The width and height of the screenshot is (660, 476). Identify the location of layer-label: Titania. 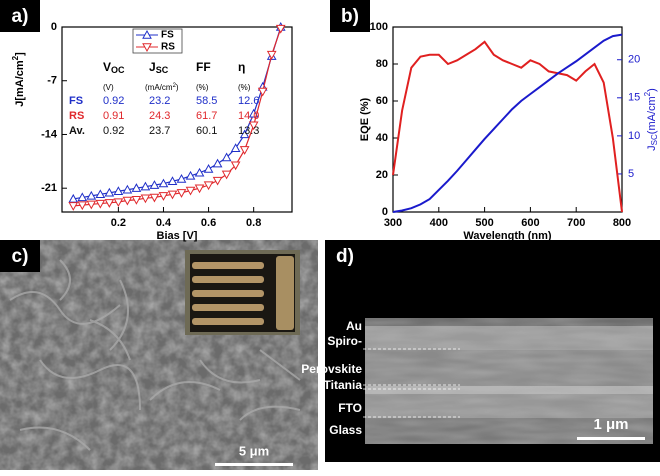
(343, 385).